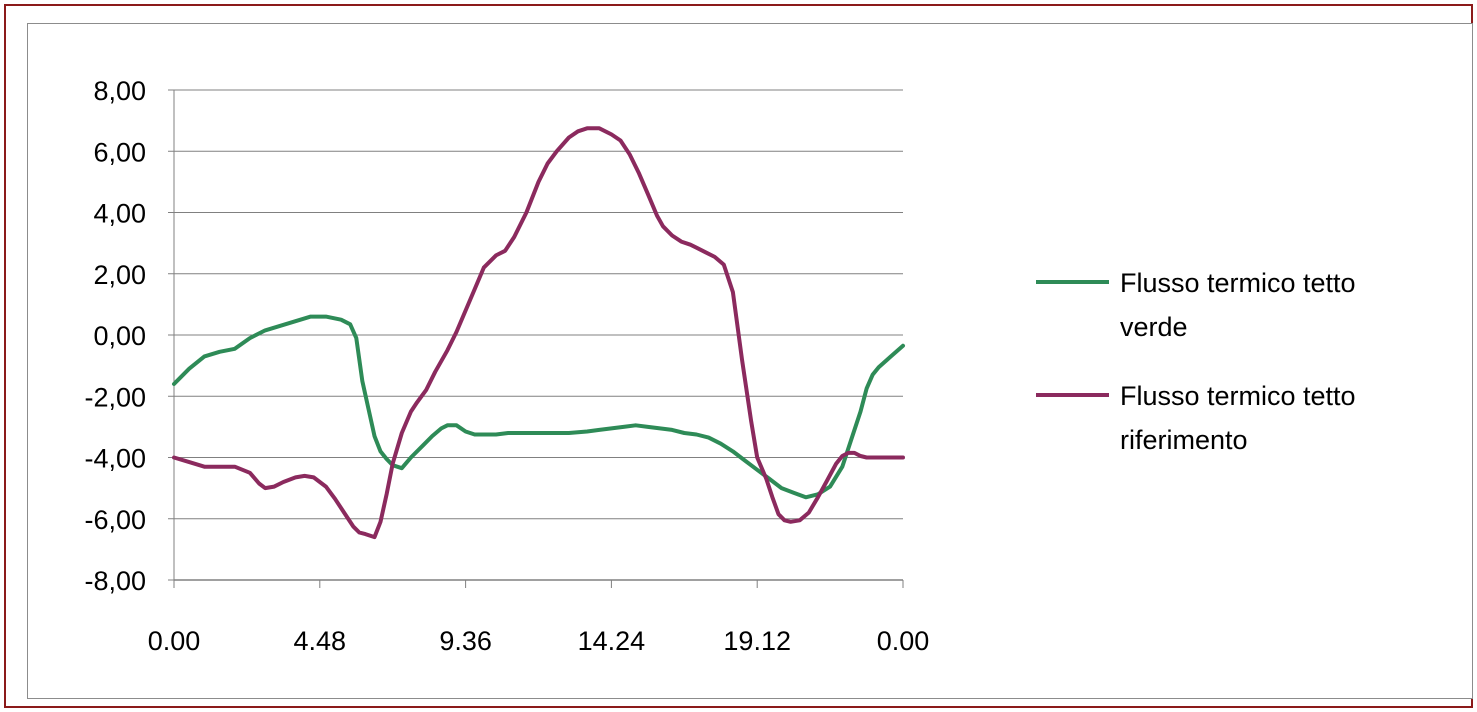 This screenshot has height=712, width=1477. Describe the element at coordinates (115, 520) in the screenshot. I see `y-tick-label: -6,00` at that location.